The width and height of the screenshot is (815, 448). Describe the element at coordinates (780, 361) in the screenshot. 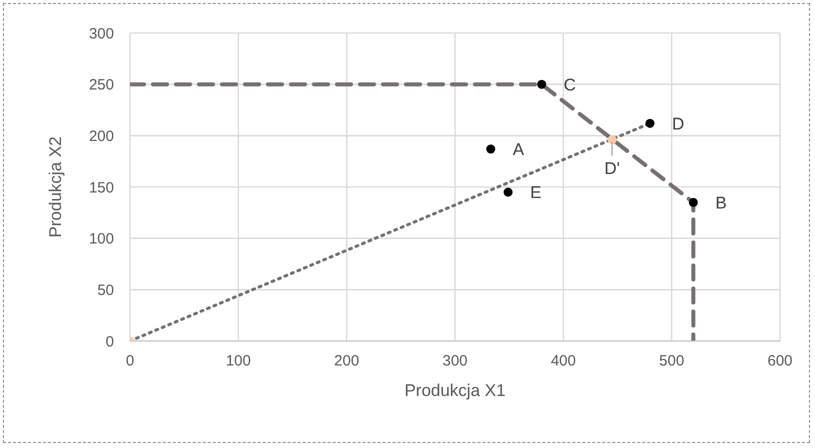

I see `x-tick-label: 600` at that location.